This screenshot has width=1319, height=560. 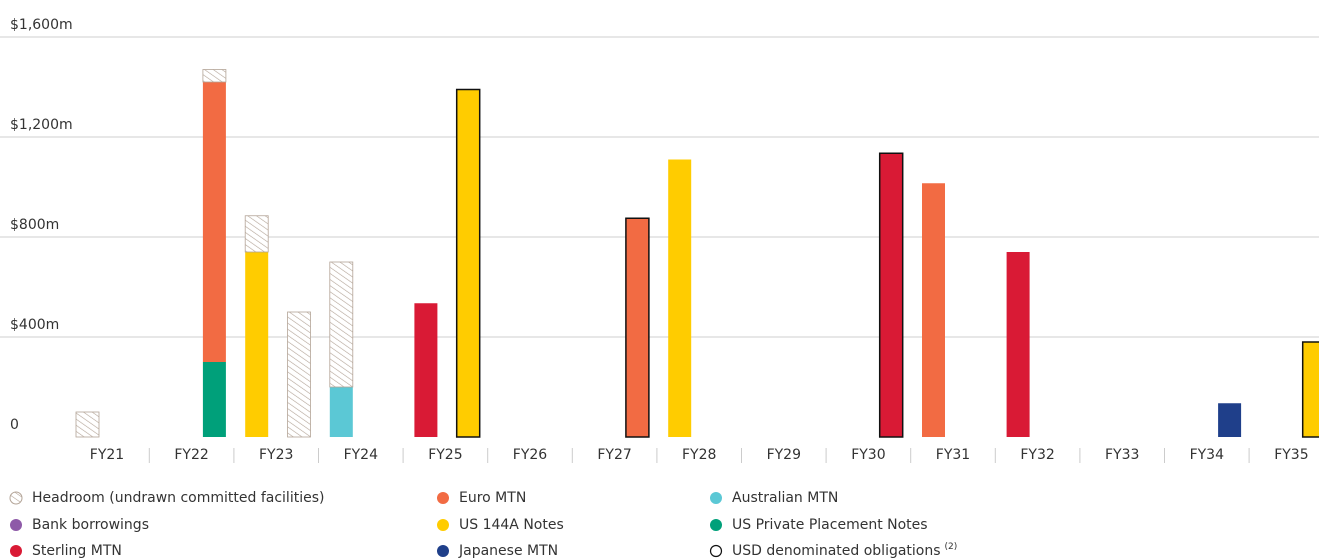 What do you see at coordinates (614, 455) in the screenshot?
I see `x-tick-label: FY27` at bounding box center [614, 455].